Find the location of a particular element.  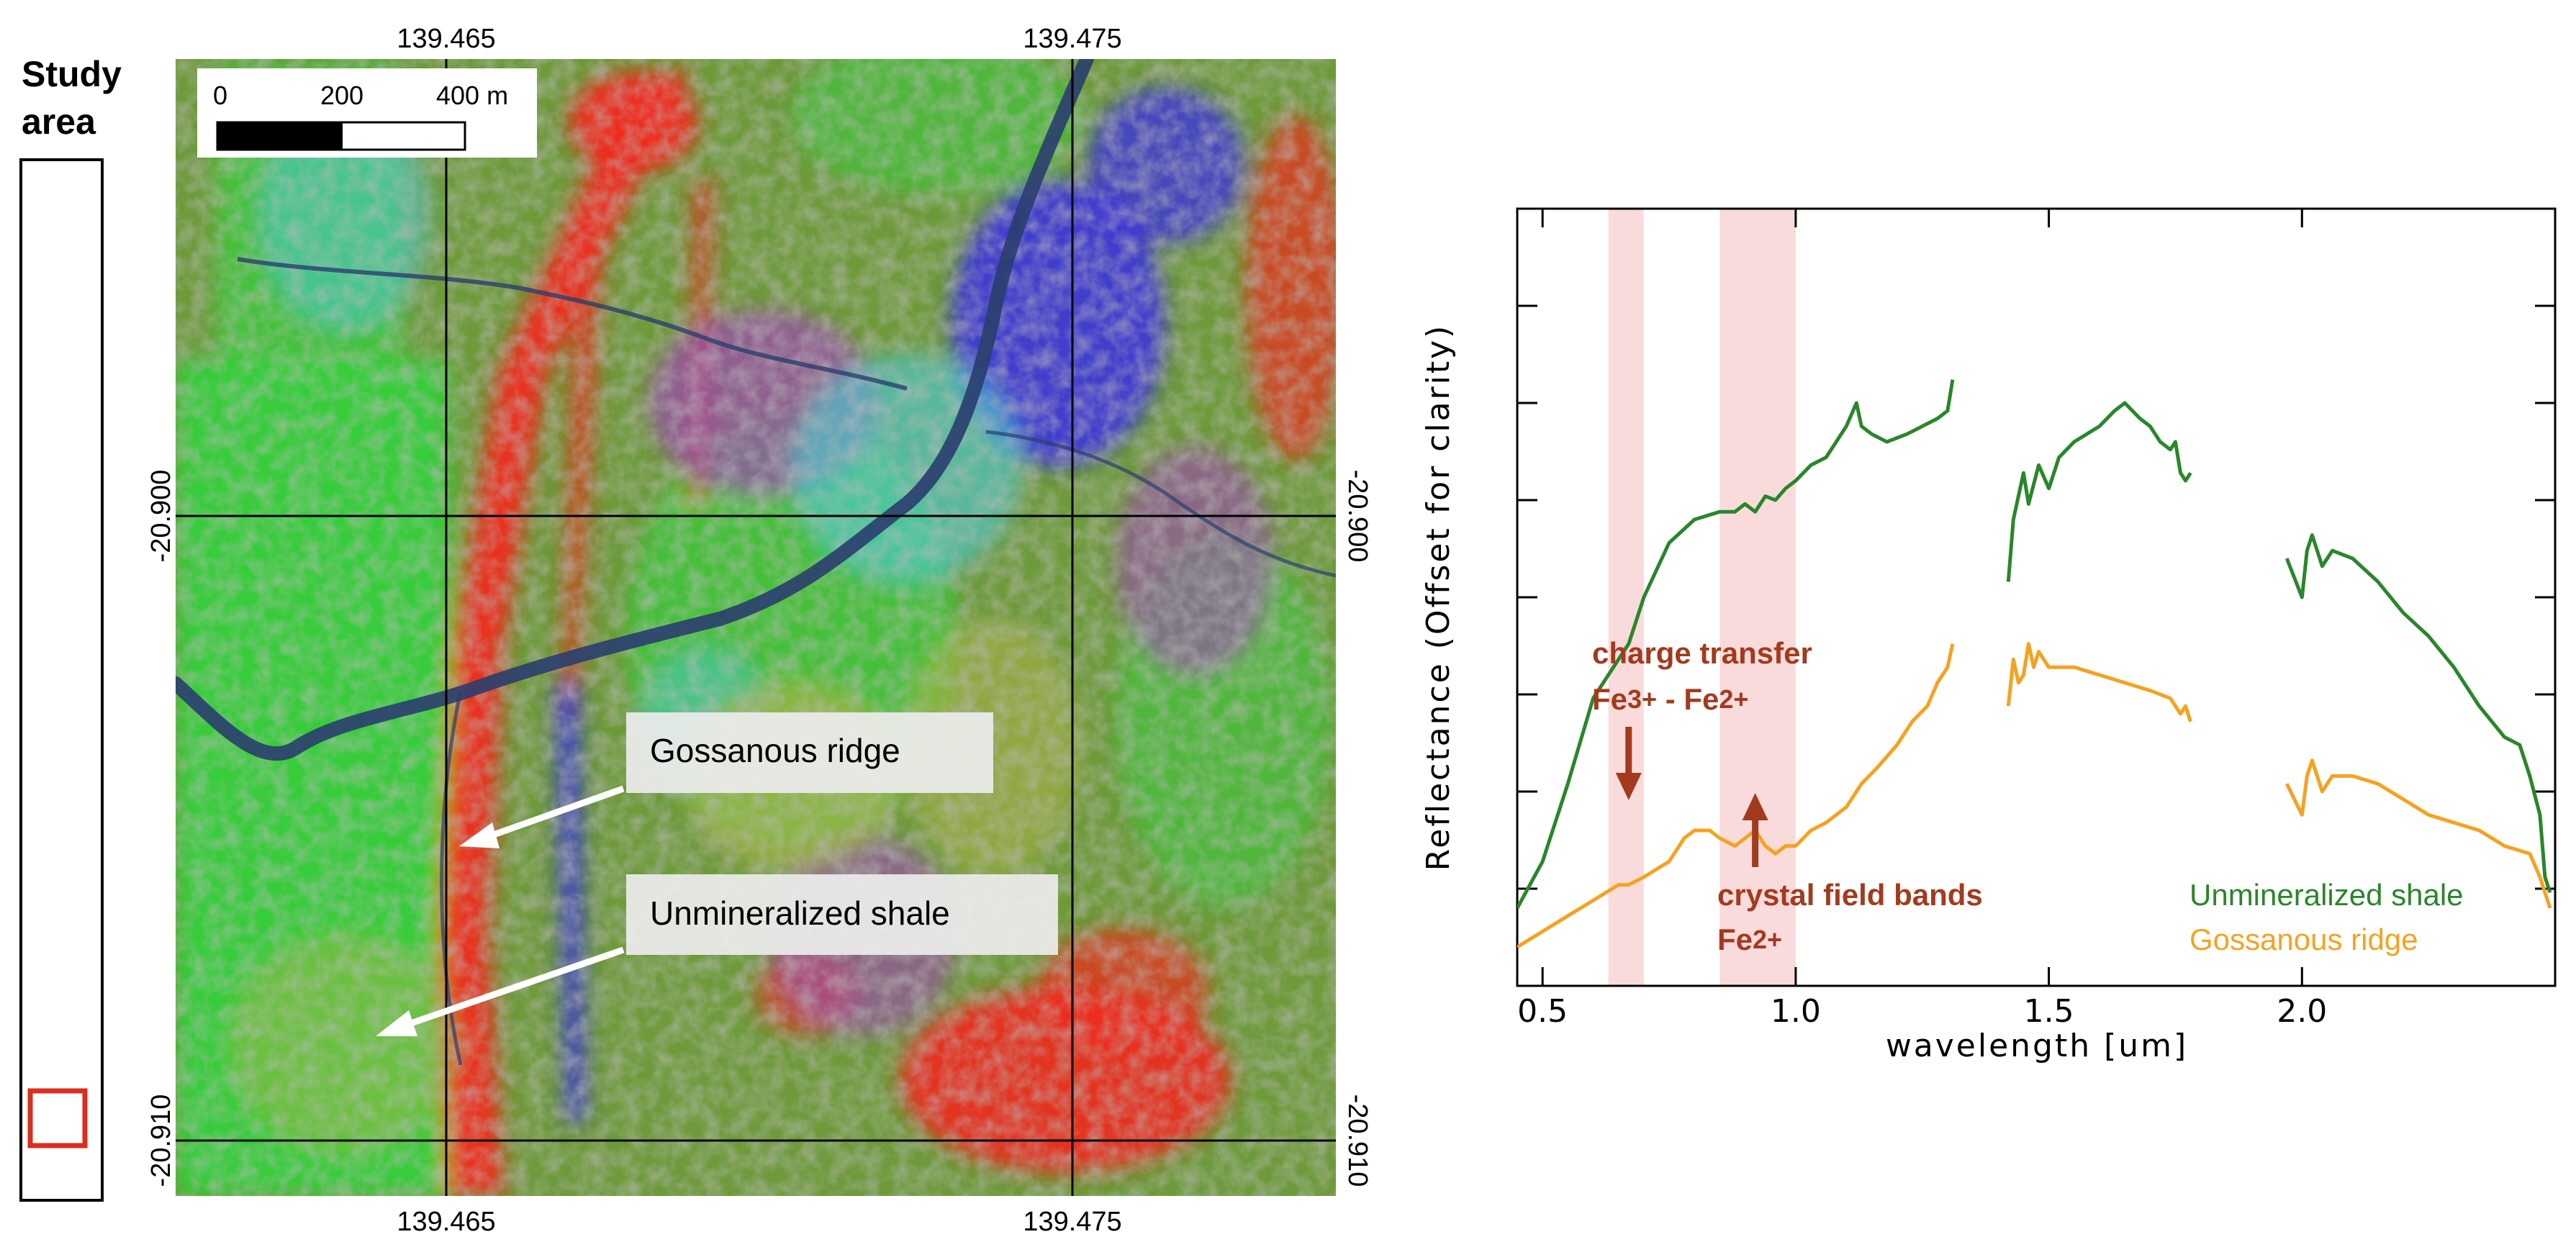

scale-label-0: 0 is located at coordinates (220, 95).